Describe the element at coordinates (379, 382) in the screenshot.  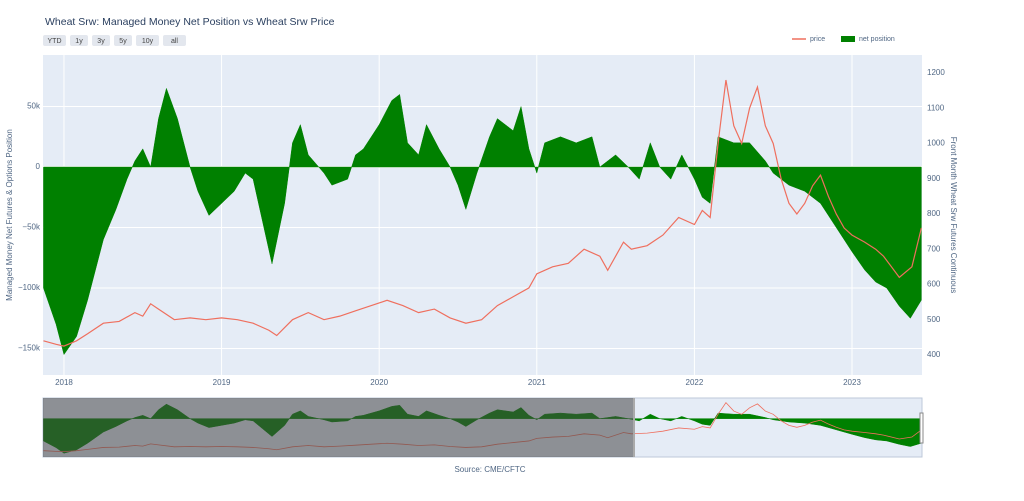
I see `x-tick-label: 2020` at that location.